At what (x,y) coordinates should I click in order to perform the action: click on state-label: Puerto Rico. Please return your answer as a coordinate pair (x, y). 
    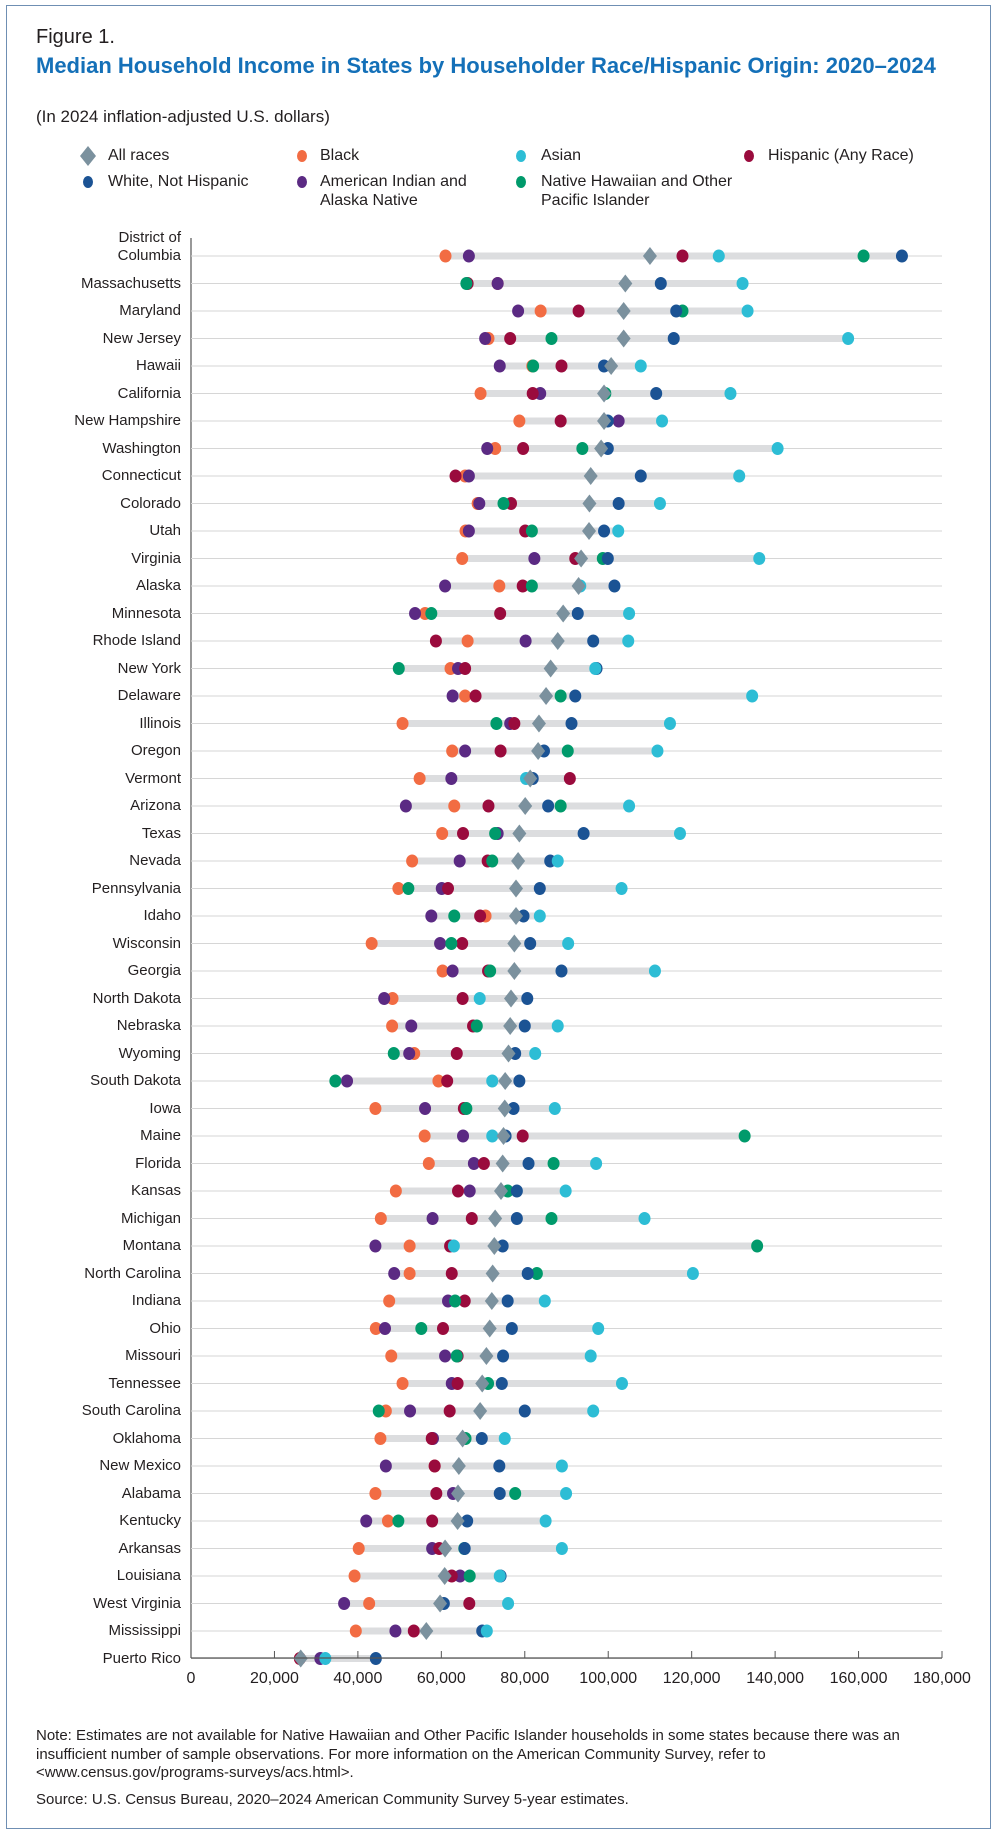
    Looking at the image, I should click on (141, 1658).